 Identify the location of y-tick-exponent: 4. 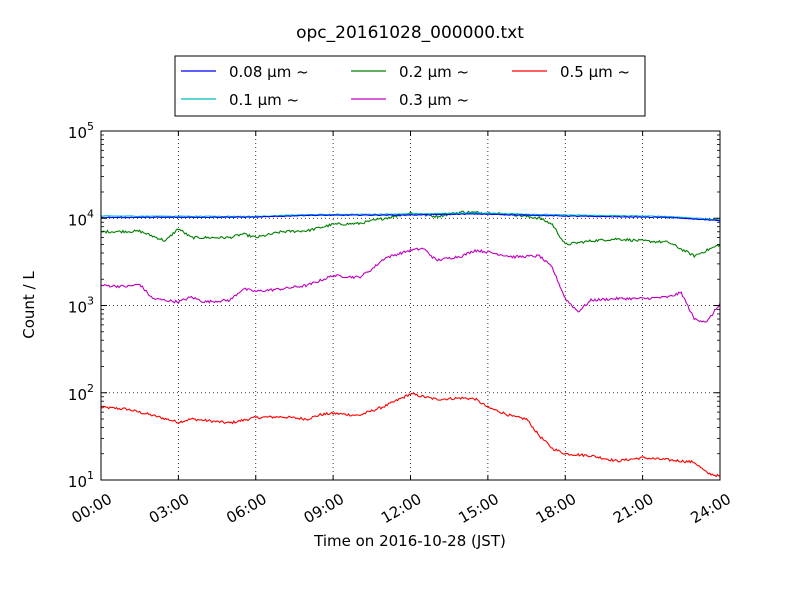
(90, 213).